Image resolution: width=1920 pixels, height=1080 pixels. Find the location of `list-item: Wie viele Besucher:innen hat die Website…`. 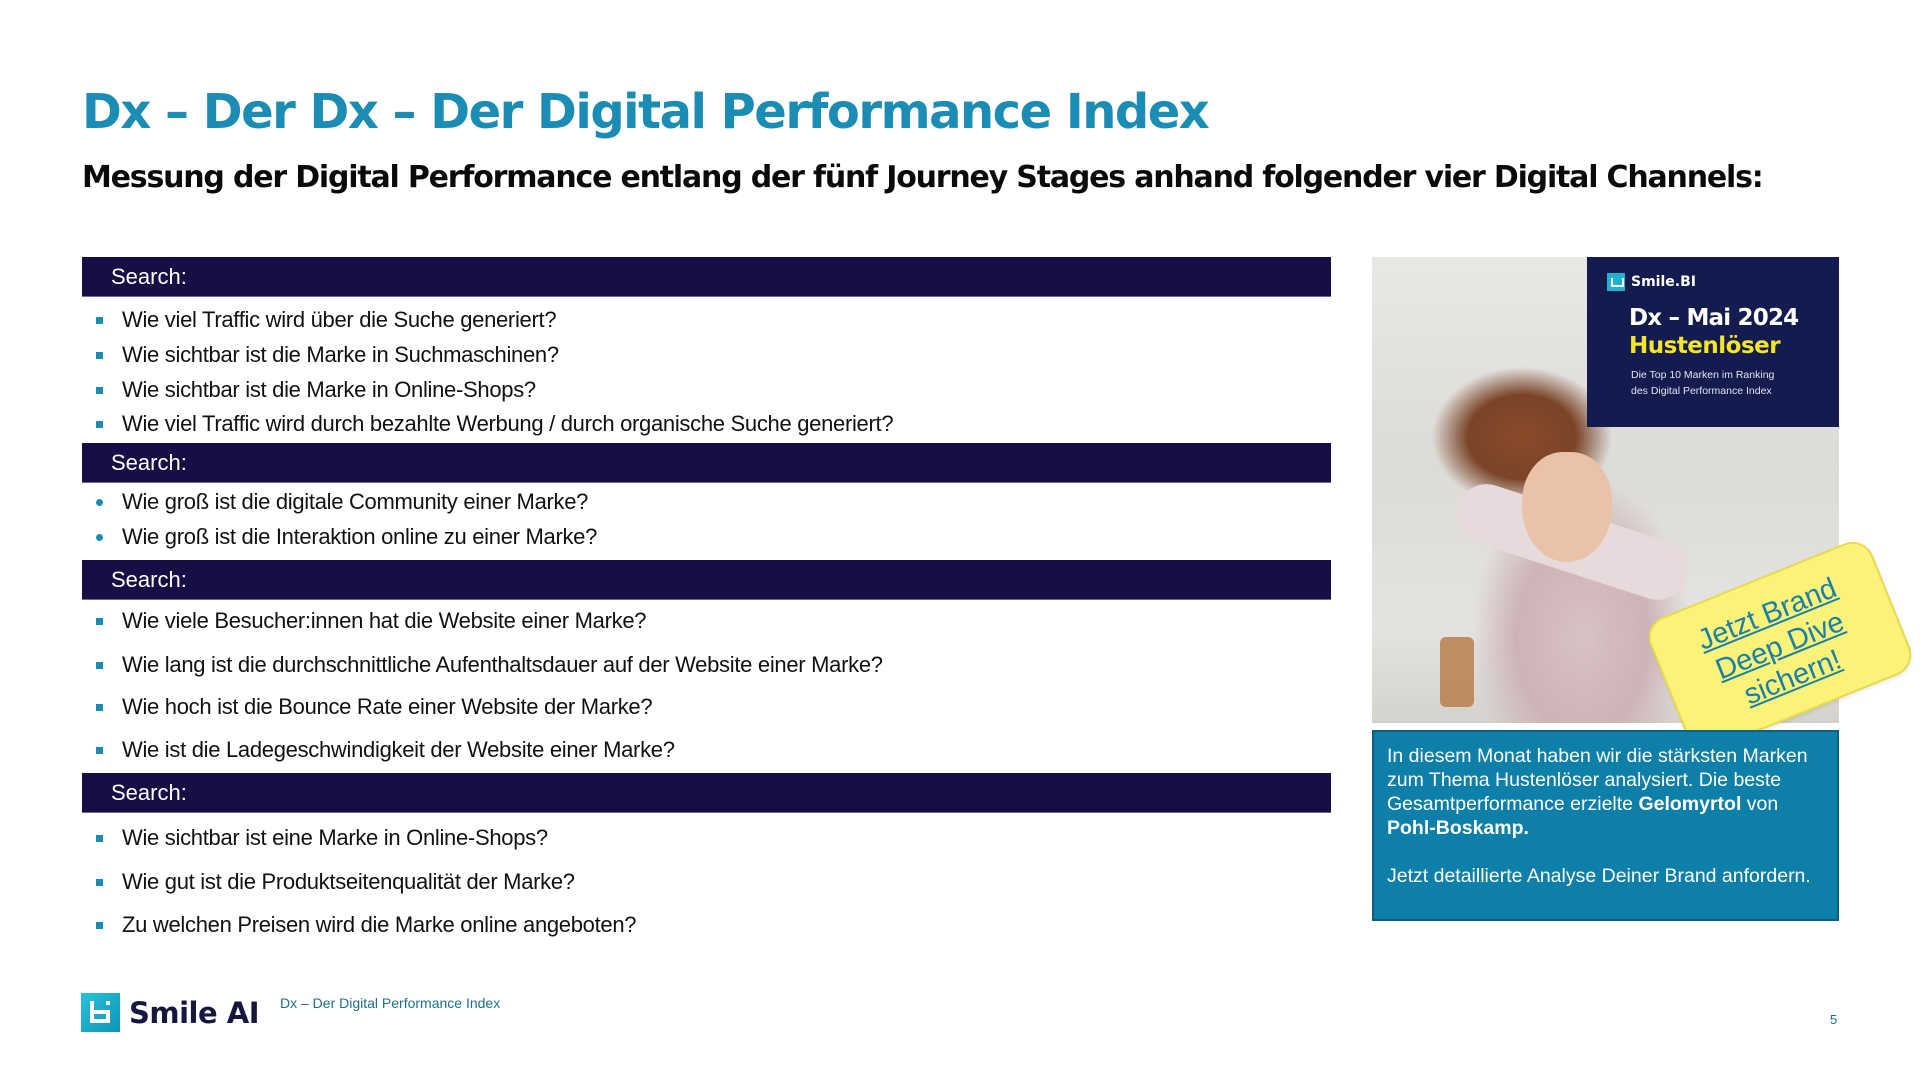

list-item: Wie viele Besucher:innen hat die Website… is located at coordinates (371, 621).